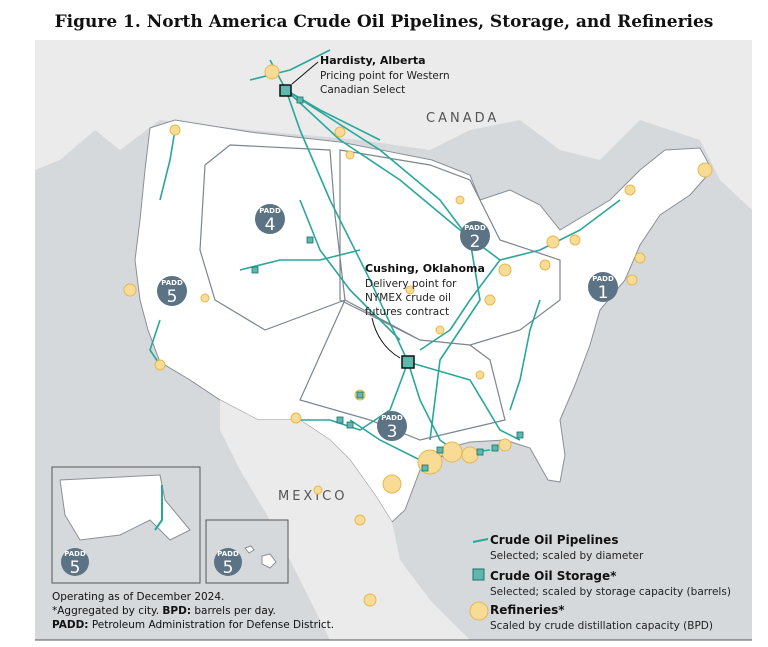  I want to click on country-label: MEXICO, so click(312, 496).